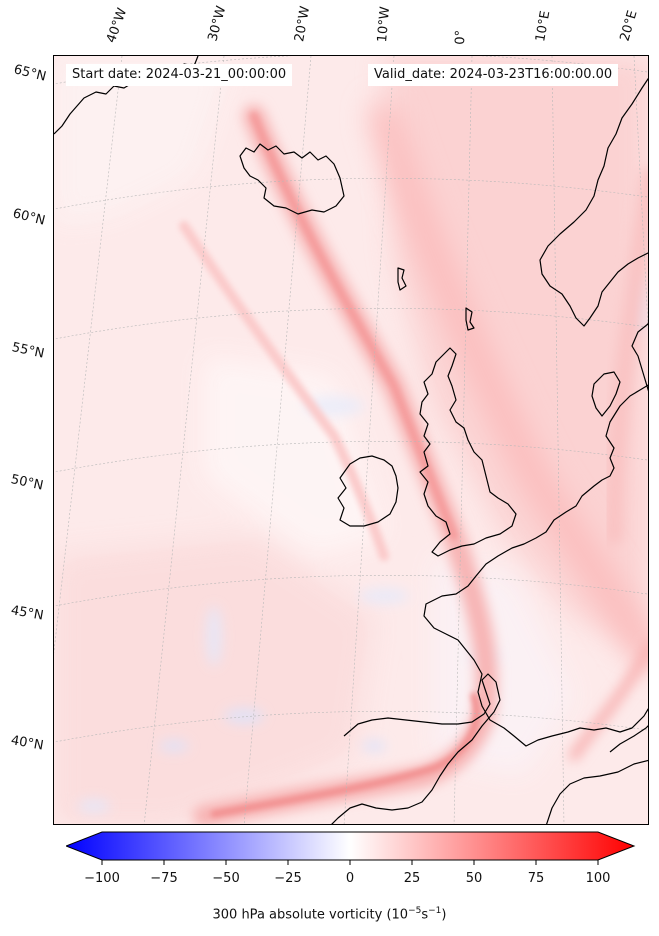 The width and height of the screenshot is (659, 936). I want to click on lat-label-60n: 60°N, so click(29, 217).